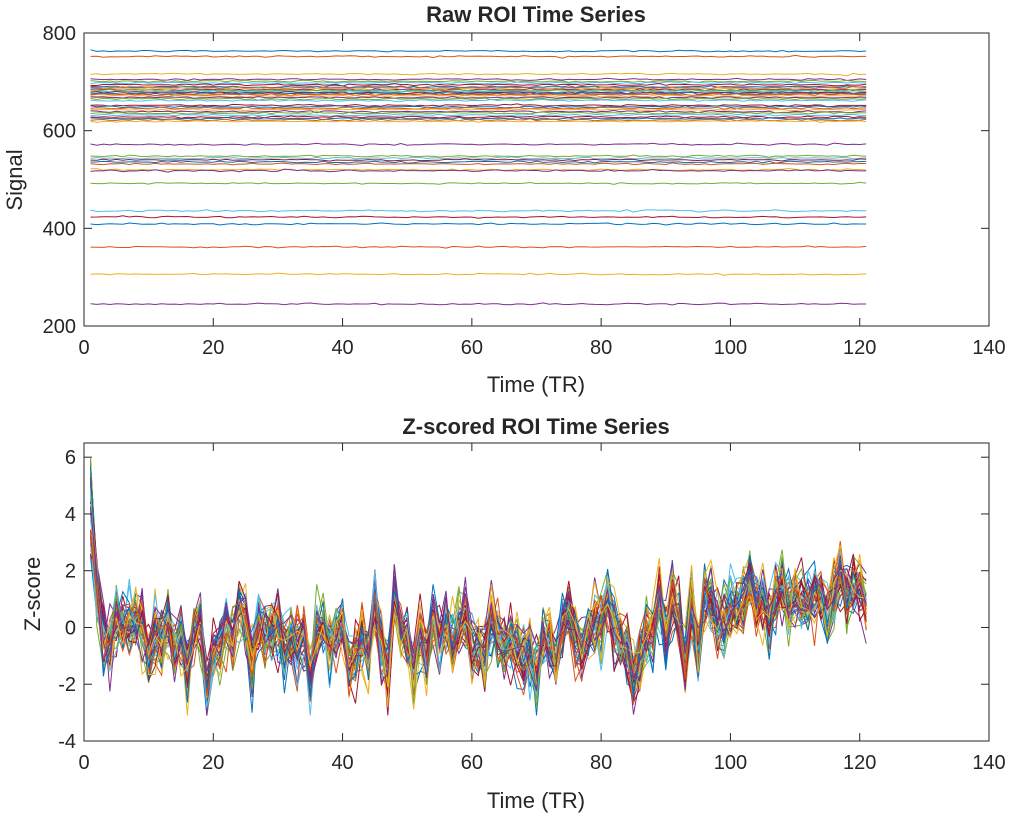 This screenshot has width=1010, height=820. I want to click on raw-x-tick-label: 60, so click(472, 348).